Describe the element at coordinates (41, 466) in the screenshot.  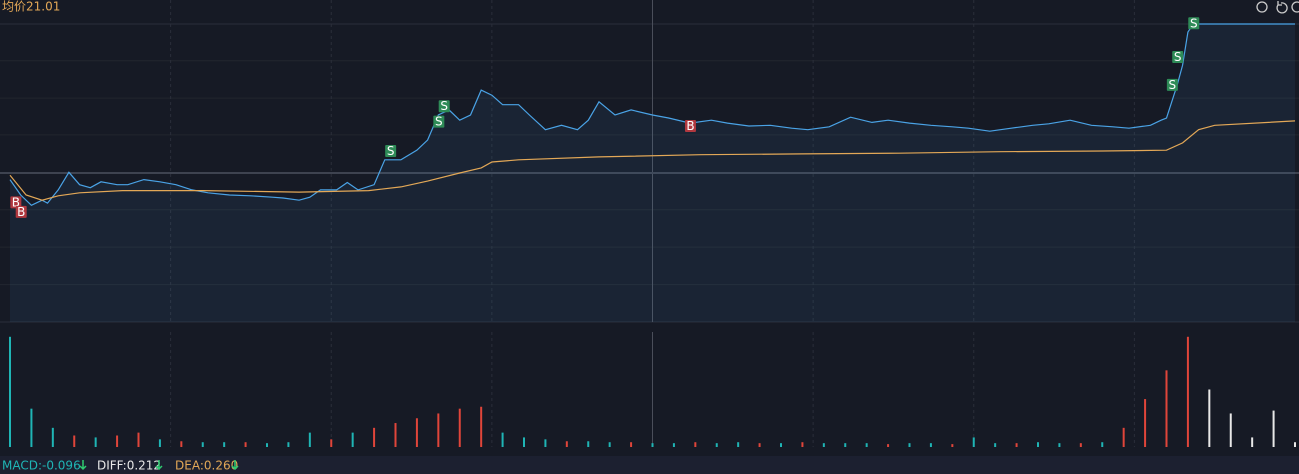
I see `macd-label: MACD:-0.096` at that location.